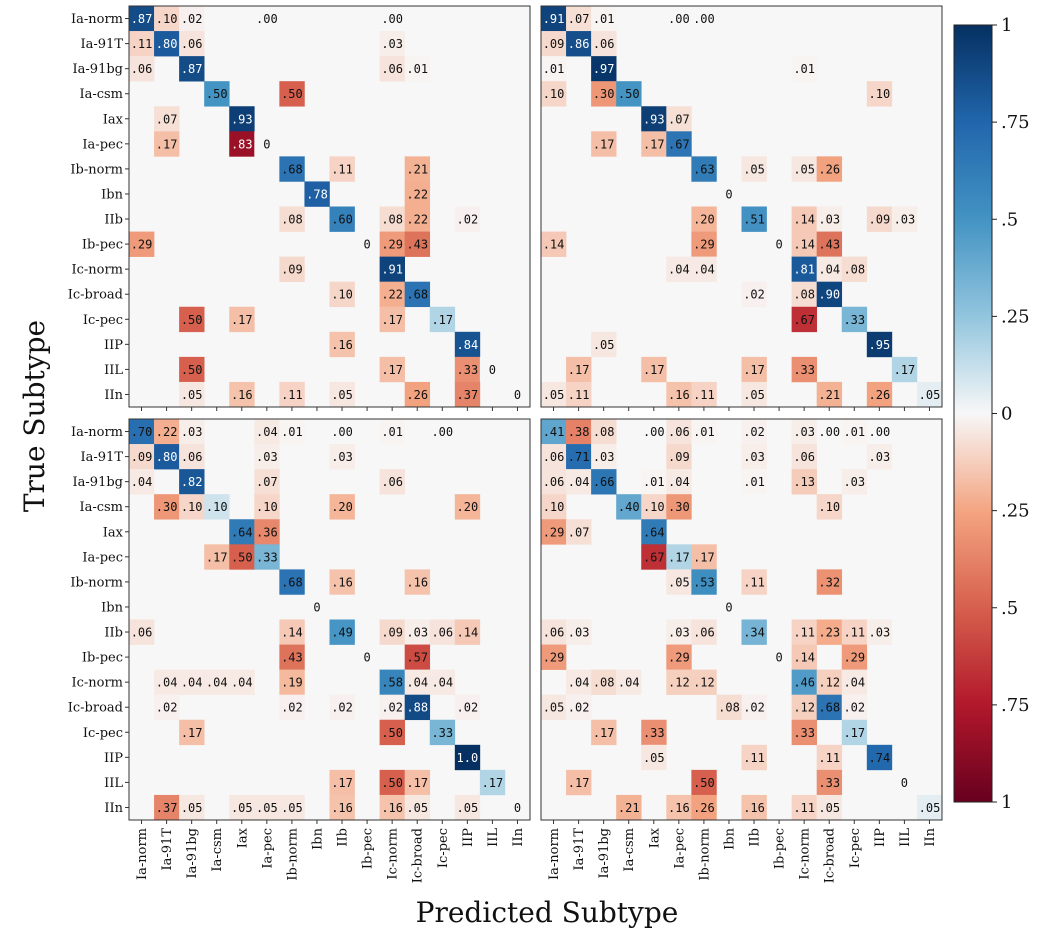 Image resolution: width=1064 pixels, height=949 pixels. I want to click on cell-value-label: .30, so click(604, 94).